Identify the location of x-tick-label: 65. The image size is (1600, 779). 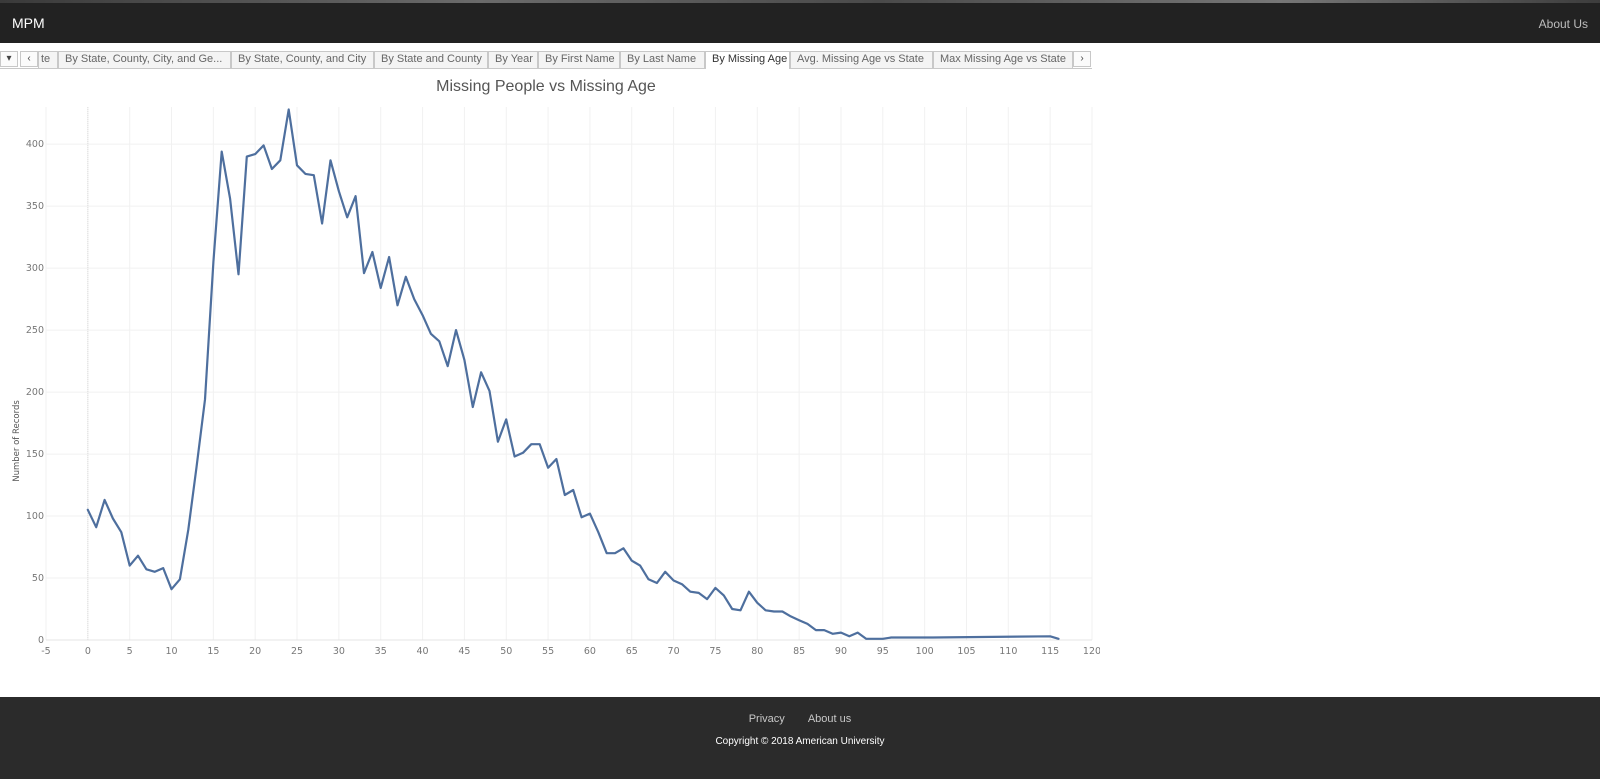
(632, 651).